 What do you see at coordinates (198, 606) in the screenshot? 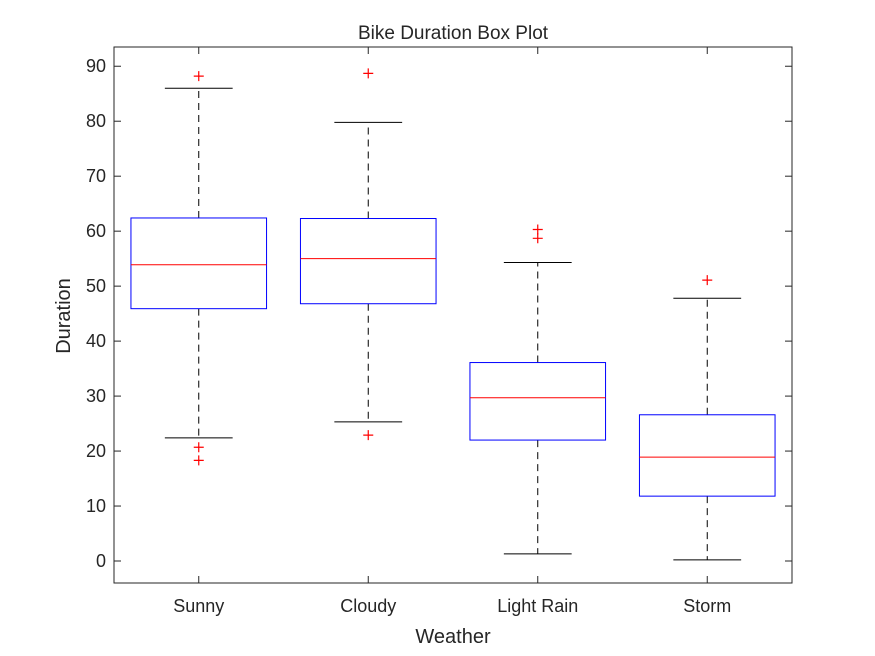
I see `x-tick-label: Sunny` at bounding box center [198, 606].